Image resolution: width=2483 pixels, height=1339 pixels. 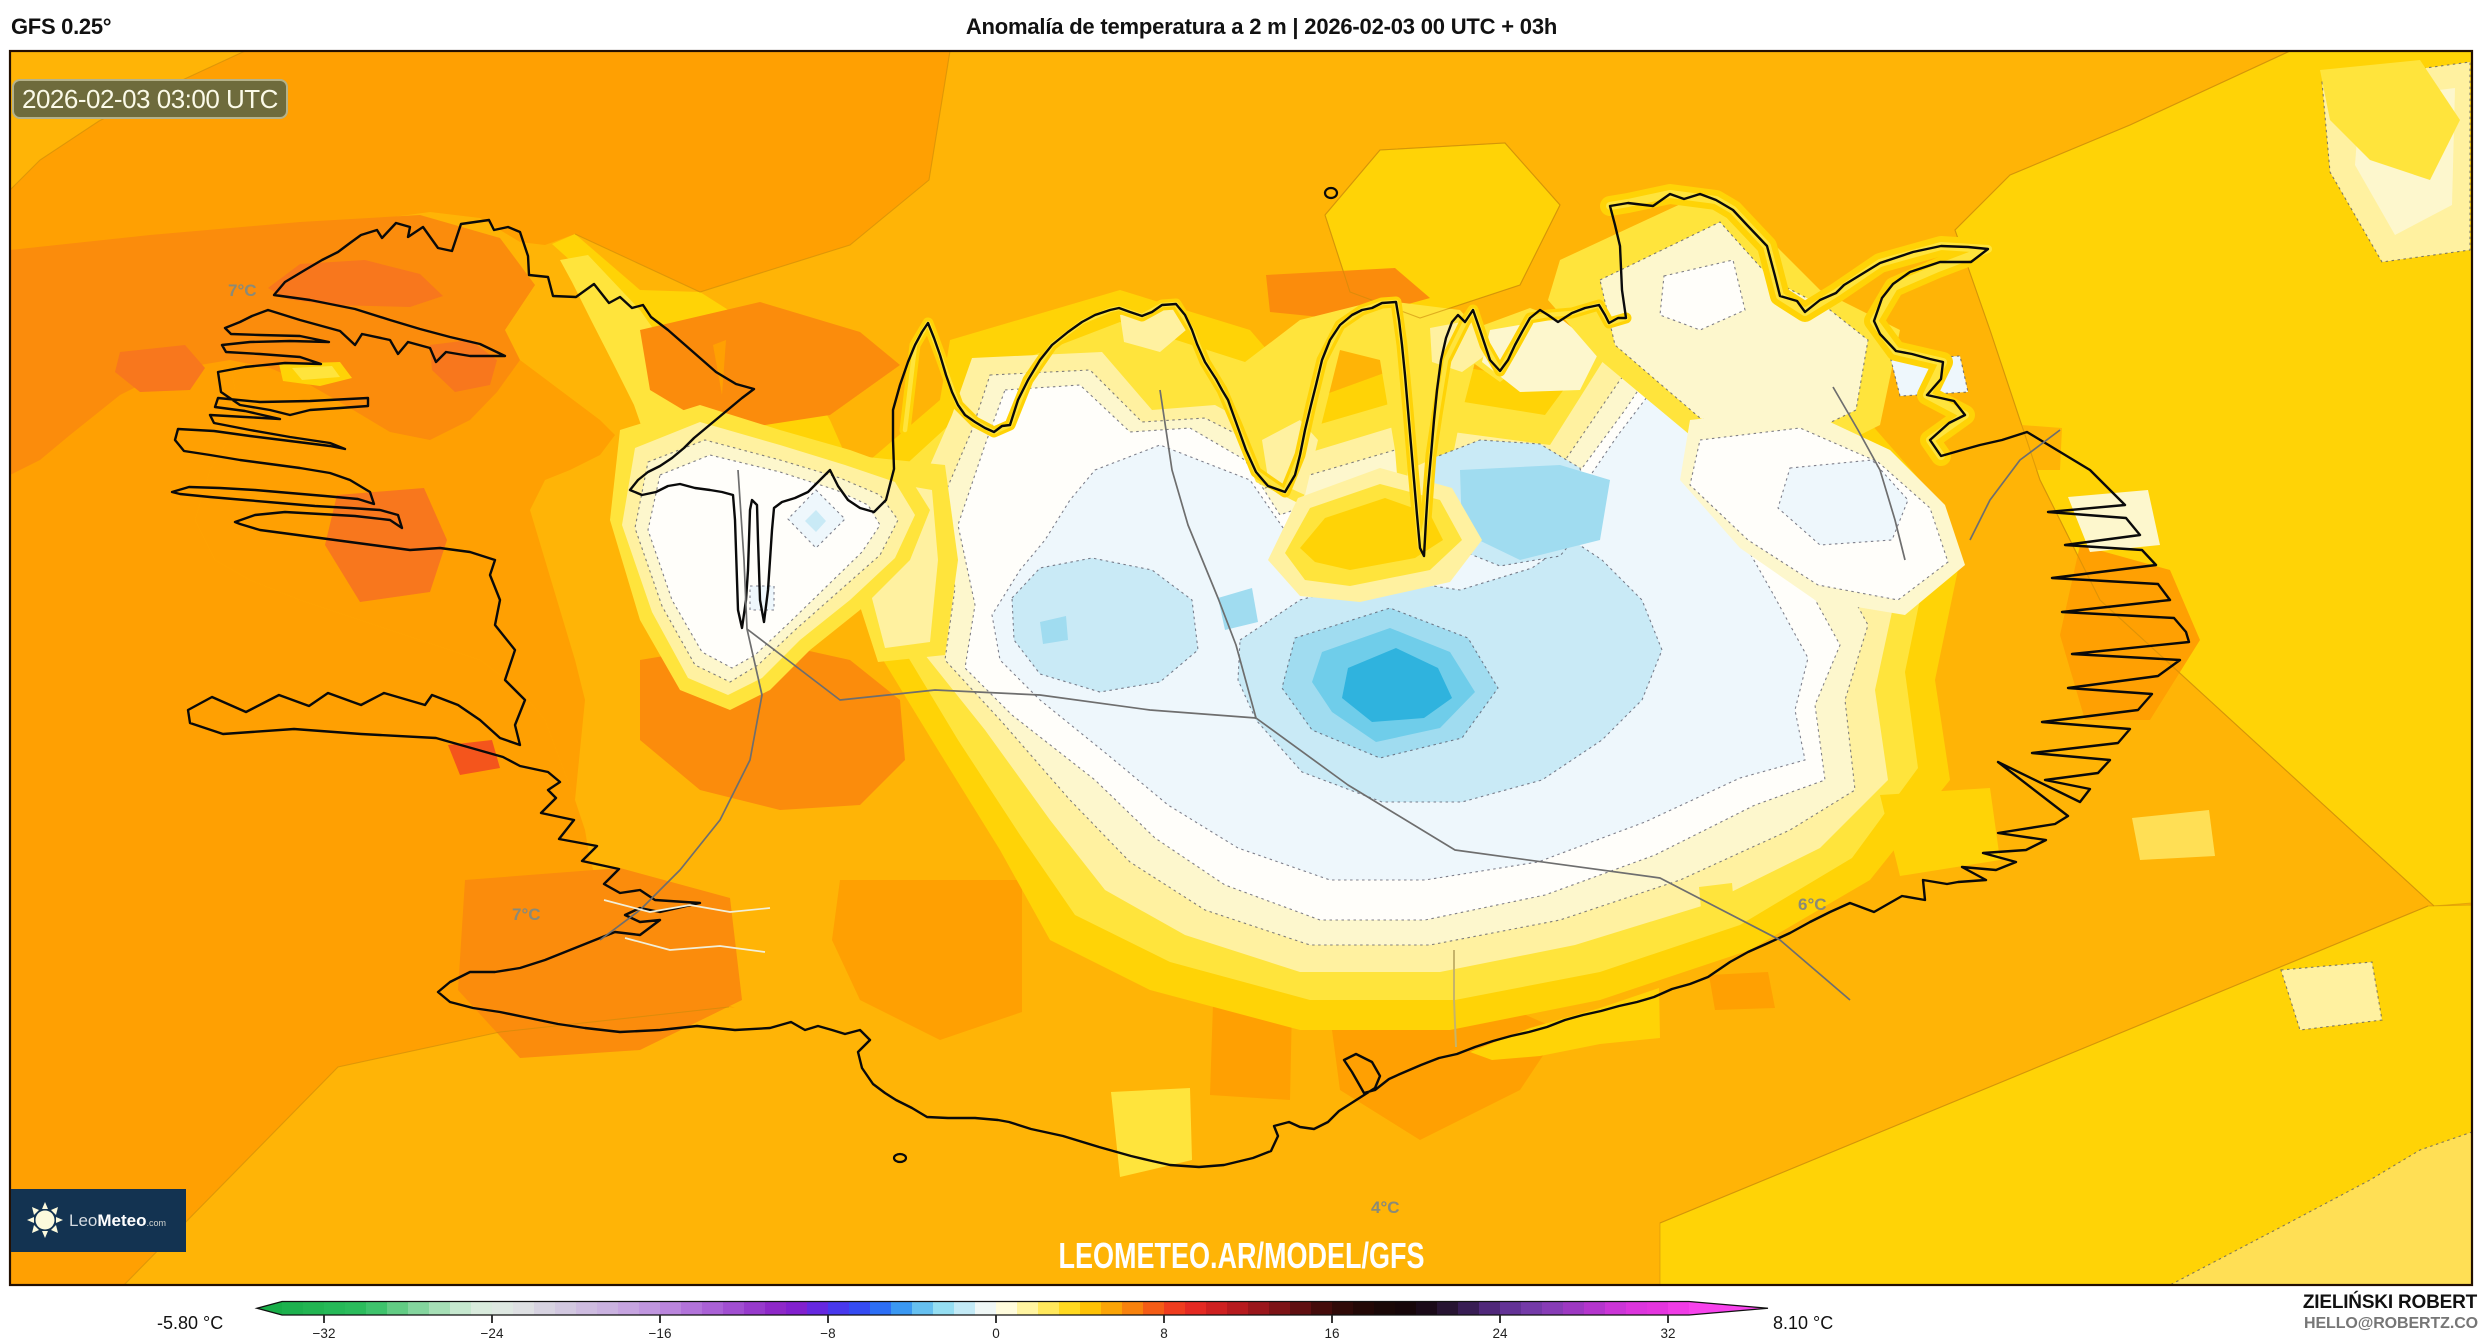 I want to click on svg-text: 16, so click(x=1331, y=1332).